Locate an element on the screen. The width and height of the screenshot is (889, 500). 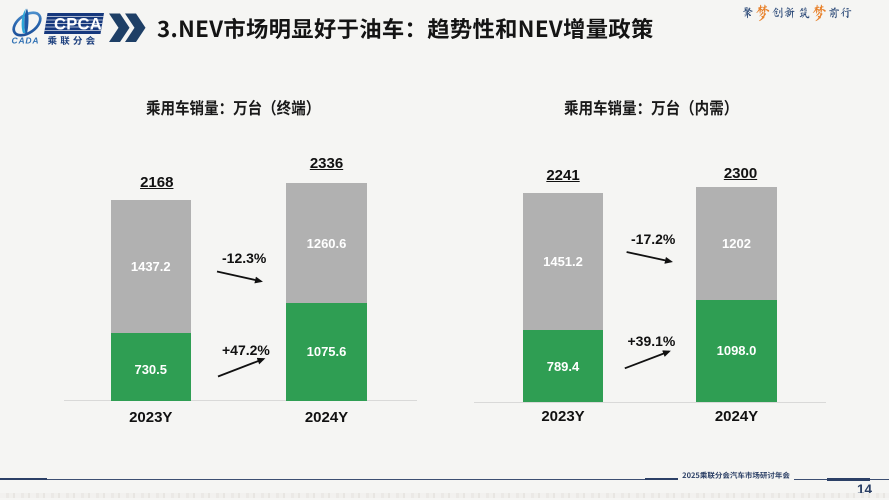
svg-text: CADA is located at coordinates (26, 41).